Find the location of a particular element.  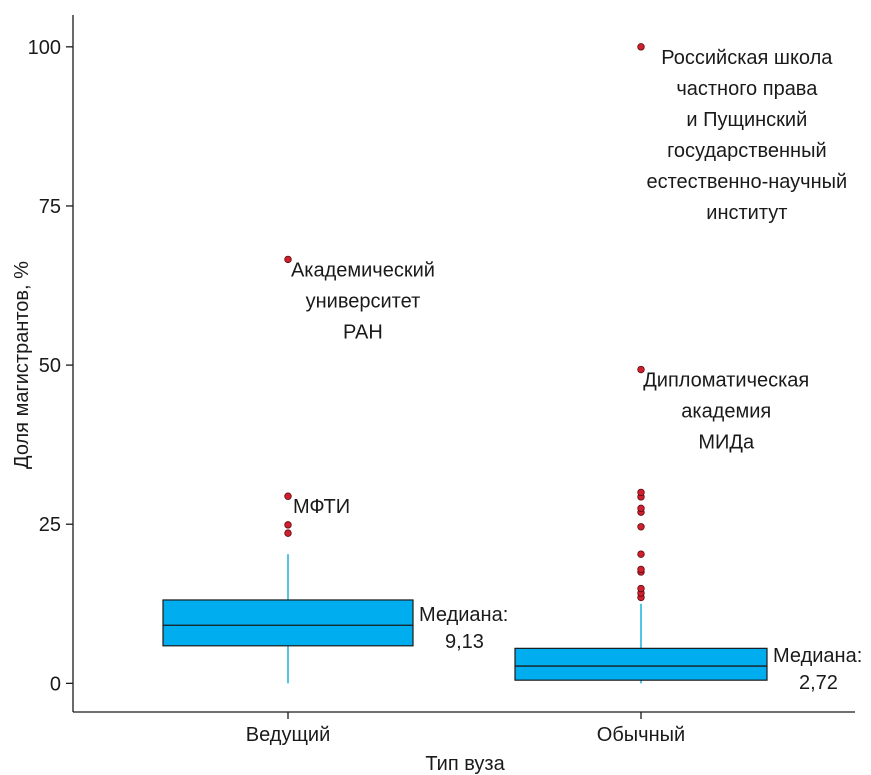

annotation-label: государственный is located at coordinates (747, 151).